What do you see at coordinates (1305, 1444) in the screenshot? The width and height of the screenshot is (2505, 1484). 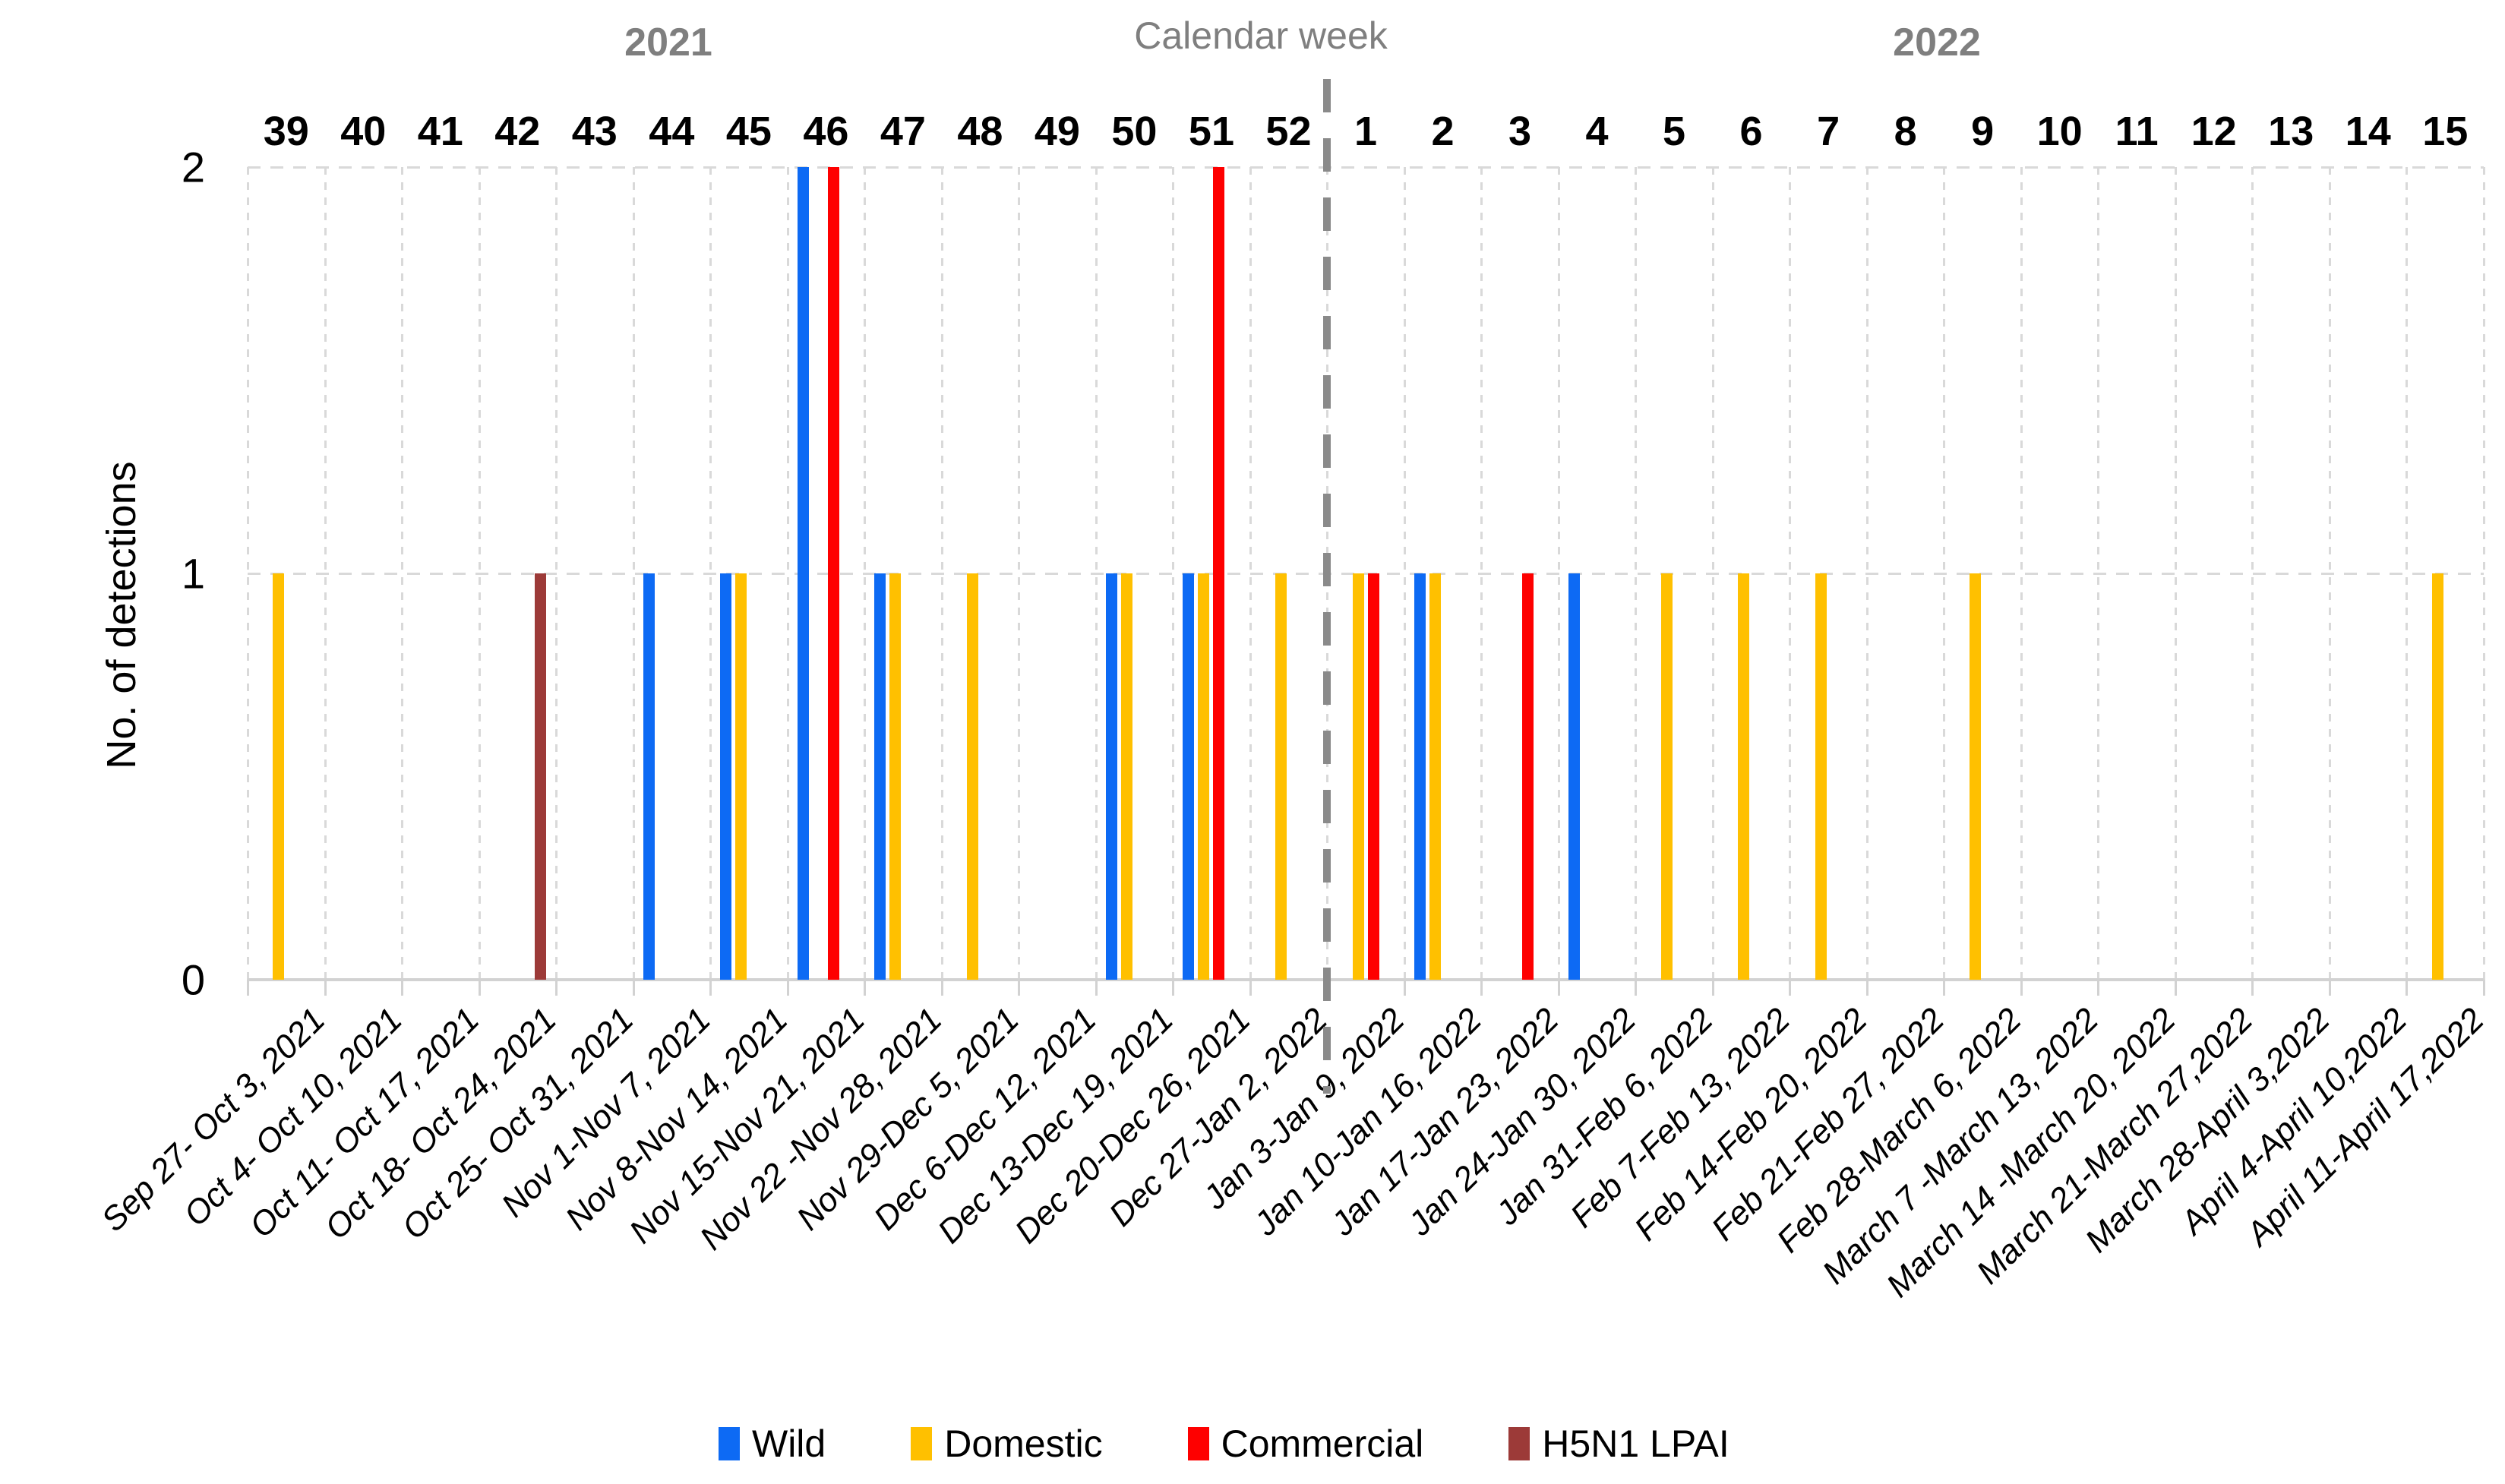 I see `legend-item-commercial: Commercial` at bounding box center [1305, 1444].